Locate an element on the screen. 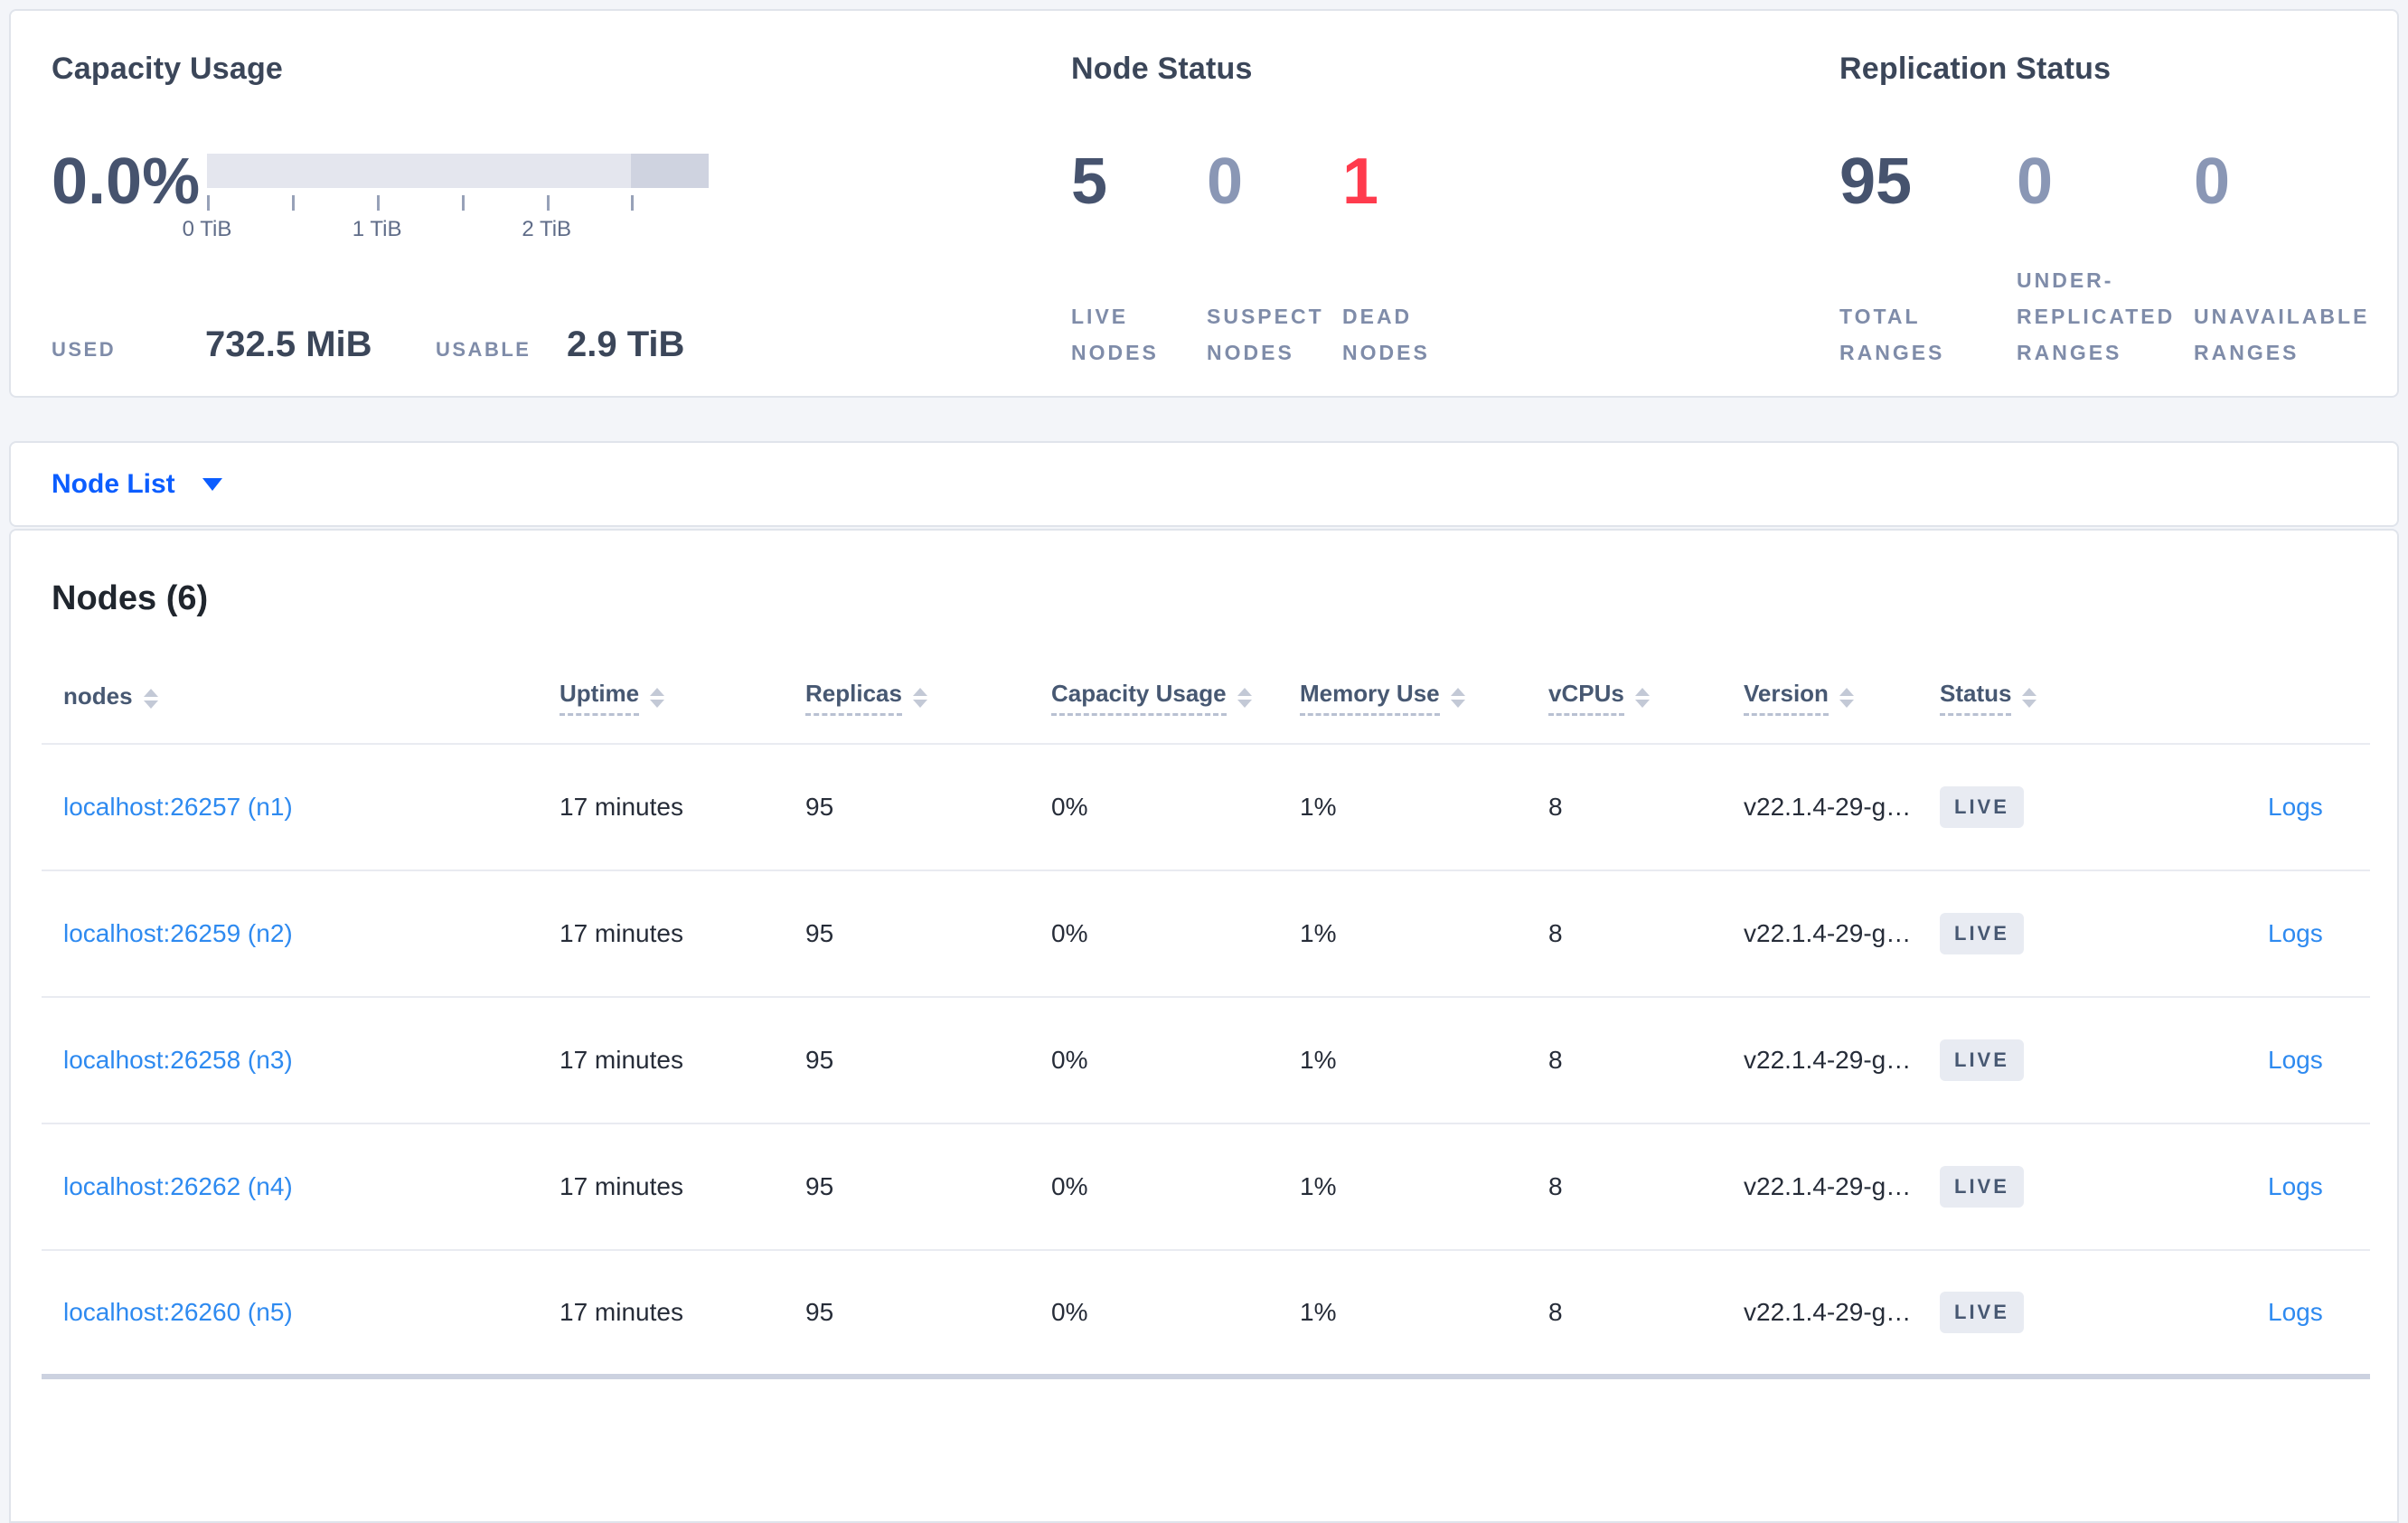 The width and height of the screenshot is (2408, 1523). capacity-axis-ticks is located at coordinates (458, 203).